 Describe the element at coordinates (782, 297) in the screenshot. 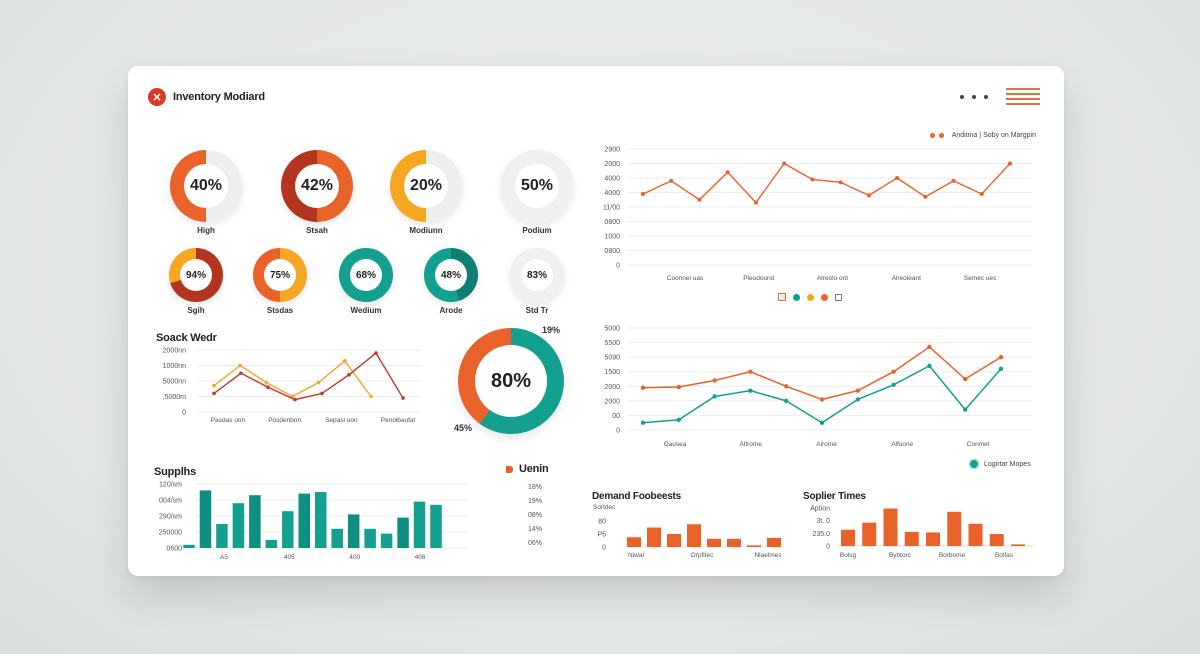

I see `filter-square-icon` at that location.